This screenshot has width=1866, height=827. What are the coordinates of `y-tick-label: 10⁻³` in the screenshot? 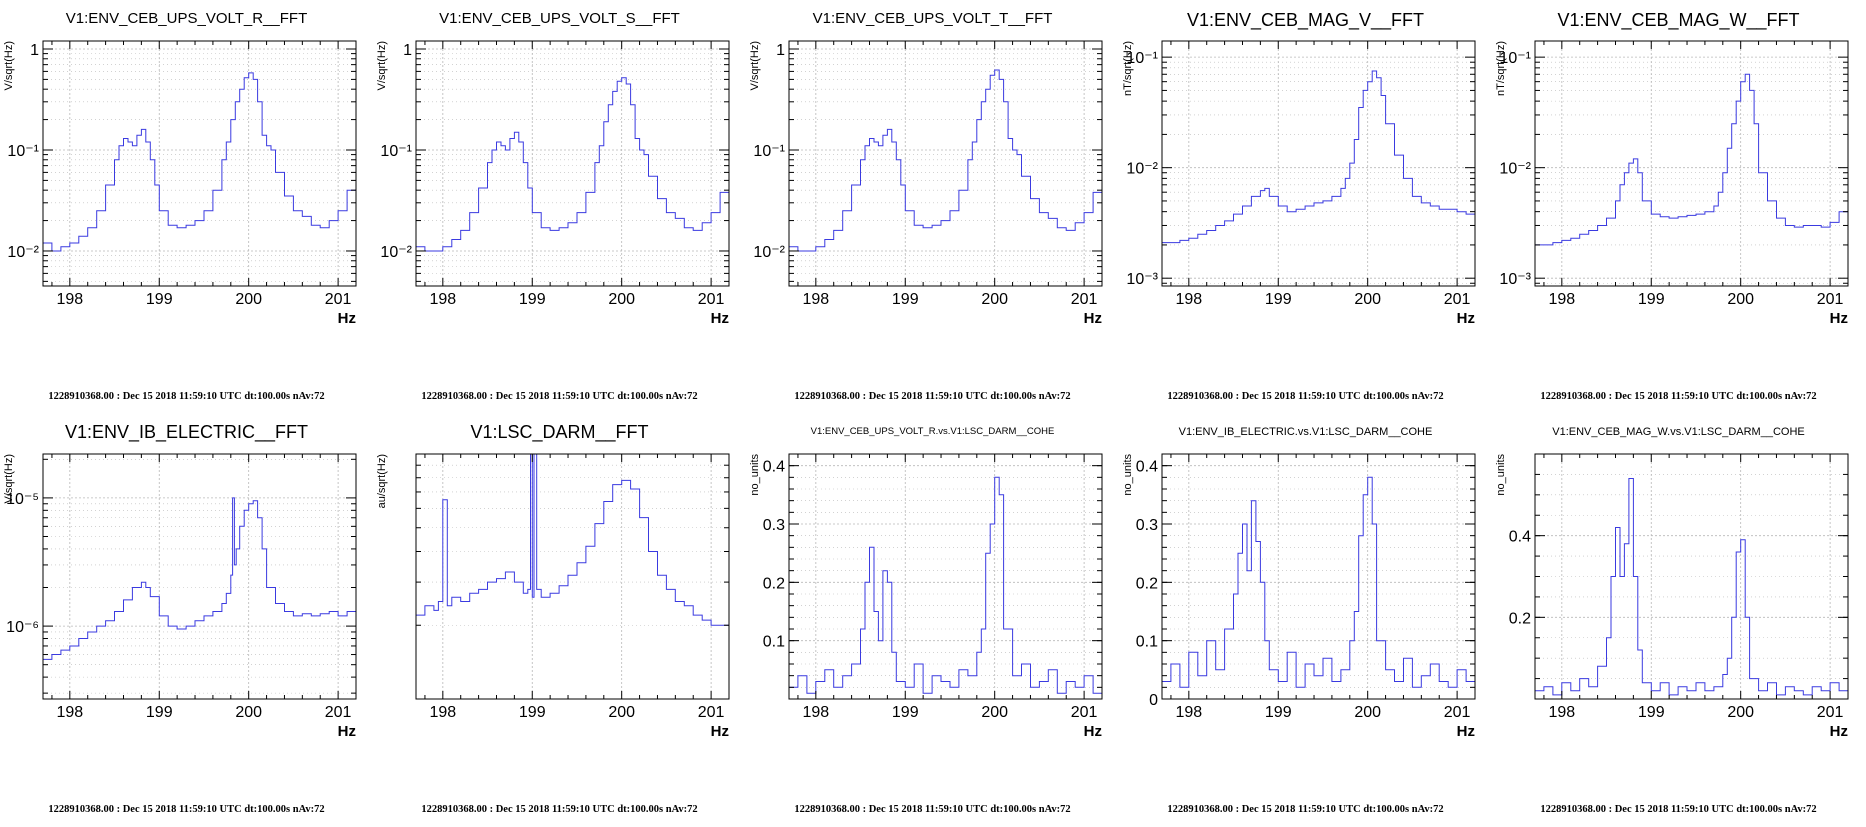 It's located at (1142, 279).